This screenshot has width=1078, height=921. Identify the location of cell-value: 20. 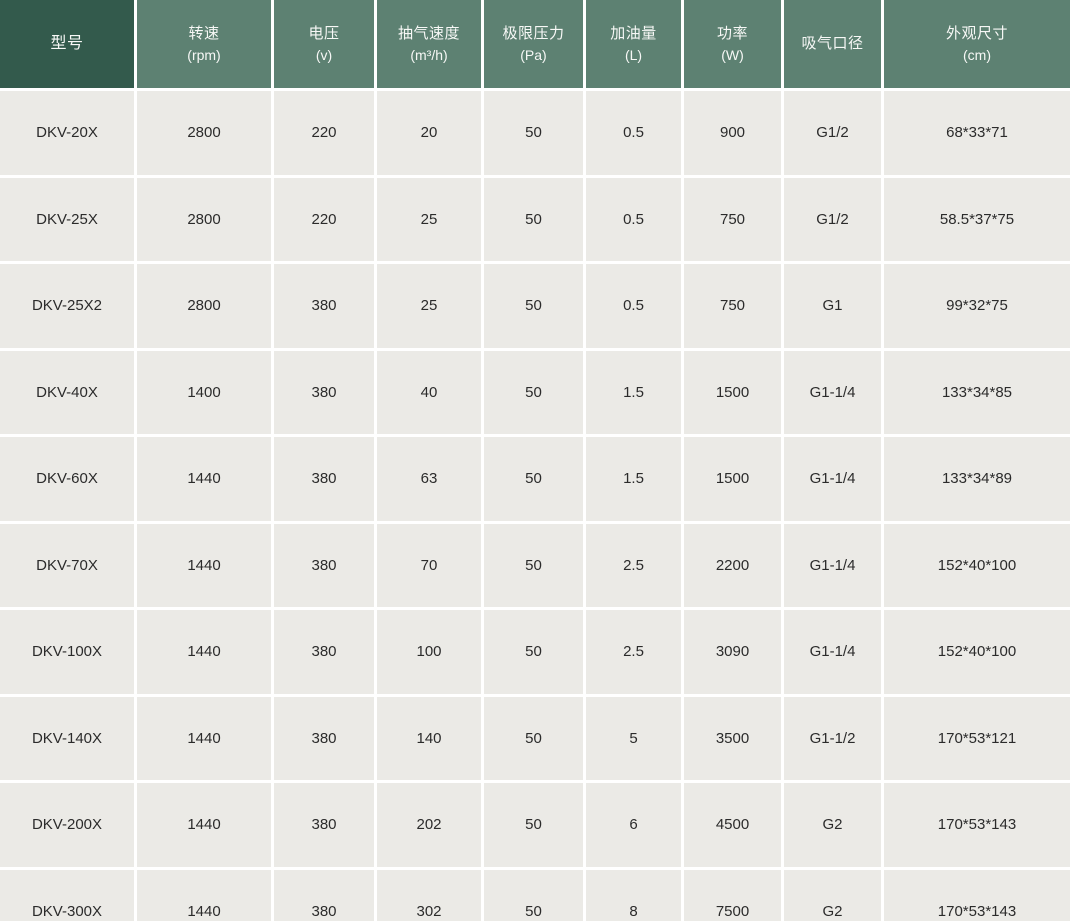
(429, 133).